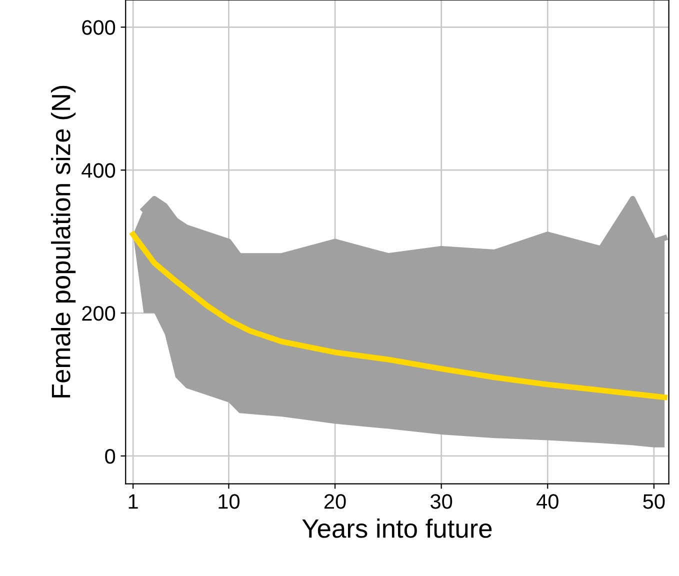  I want to click on x-tick-label: 30, so click(441, 501).